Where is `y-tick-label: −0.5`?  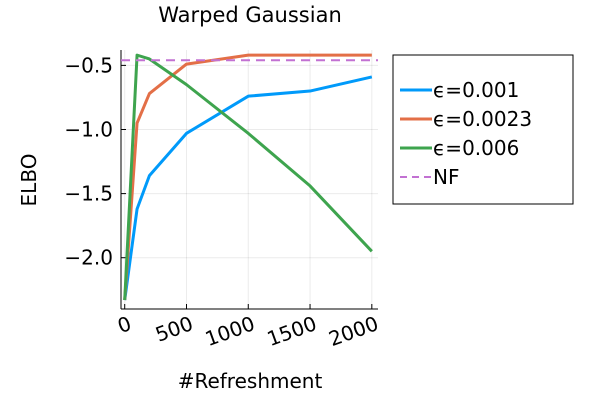
y-tick-label: −0.5 is located at coordinates (88, 65).